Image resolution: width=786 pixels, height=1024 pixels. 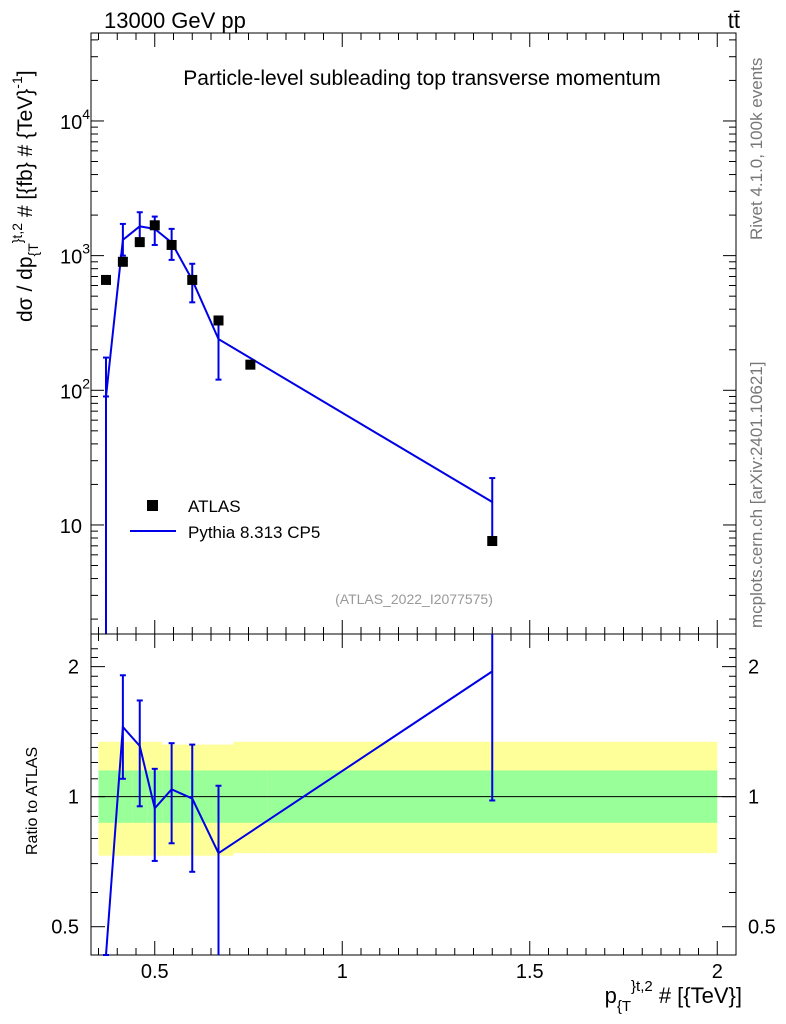 I want to click on legend-mc-label: Pythia 8.313 CP5, so click(x=254, y=532).